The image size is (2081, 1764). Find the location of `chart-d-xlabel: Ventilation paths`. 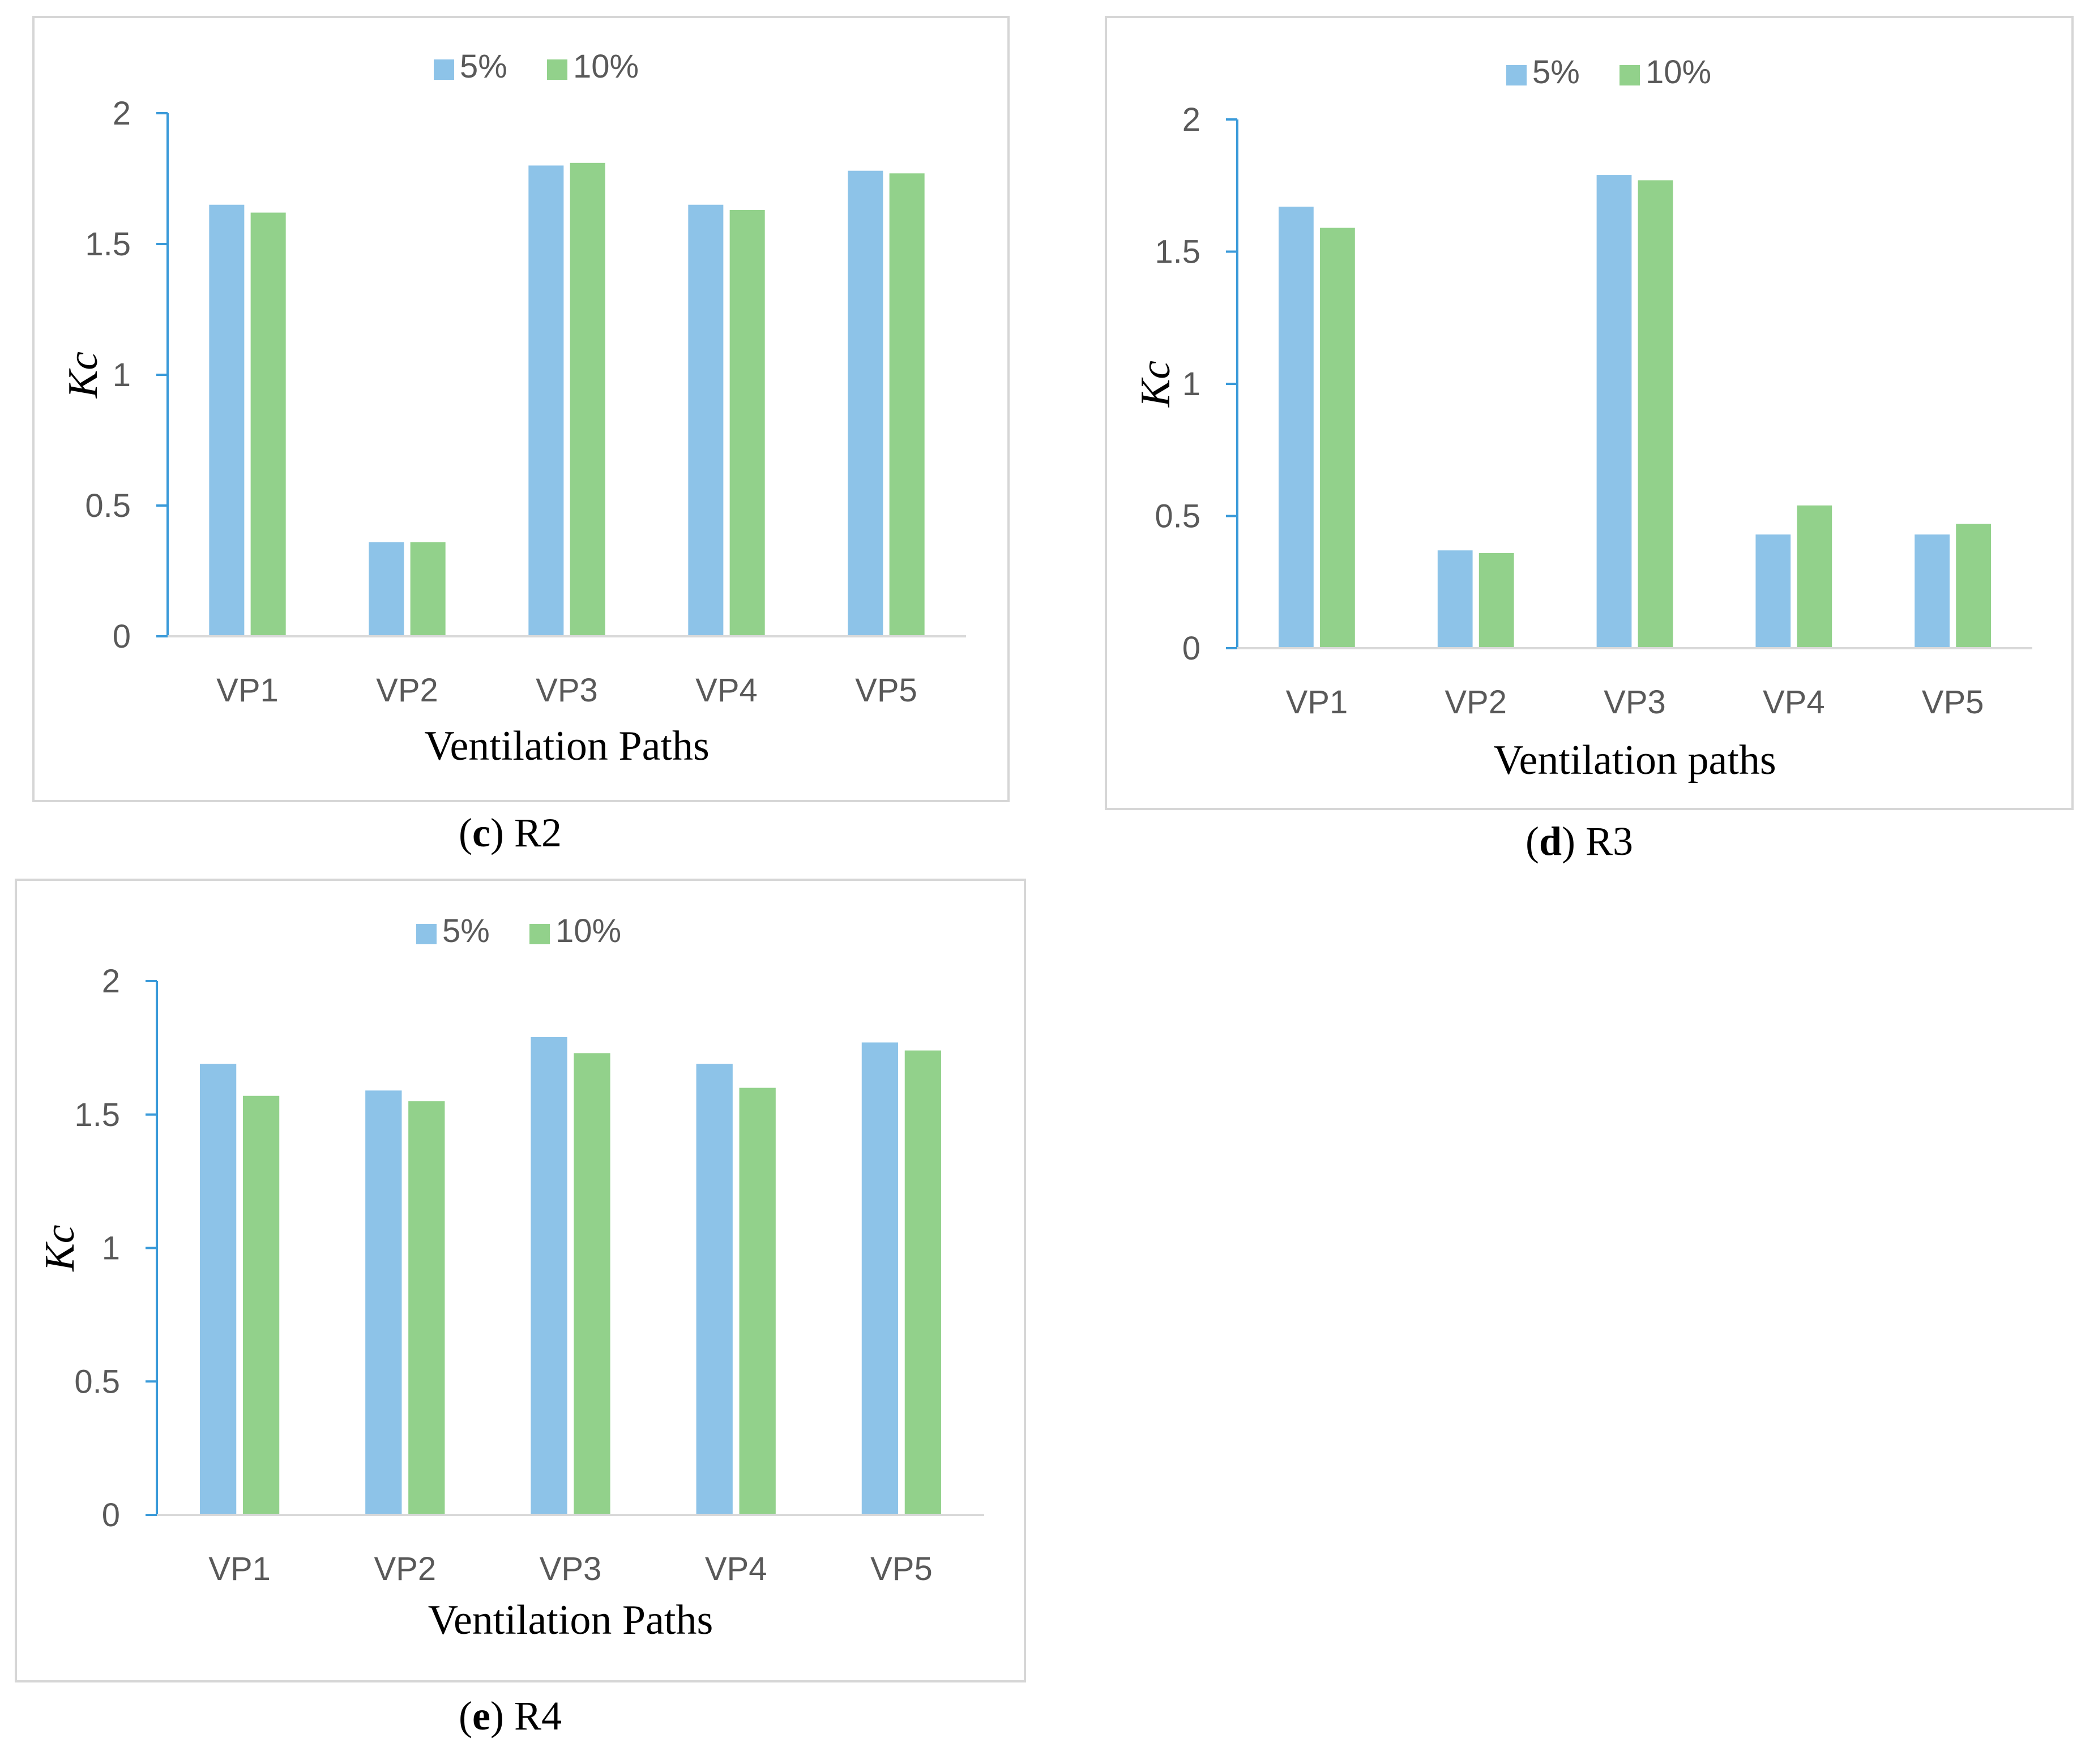

chart-d-xlabel: Ventilation paths is located at coordinates (1634, 760).